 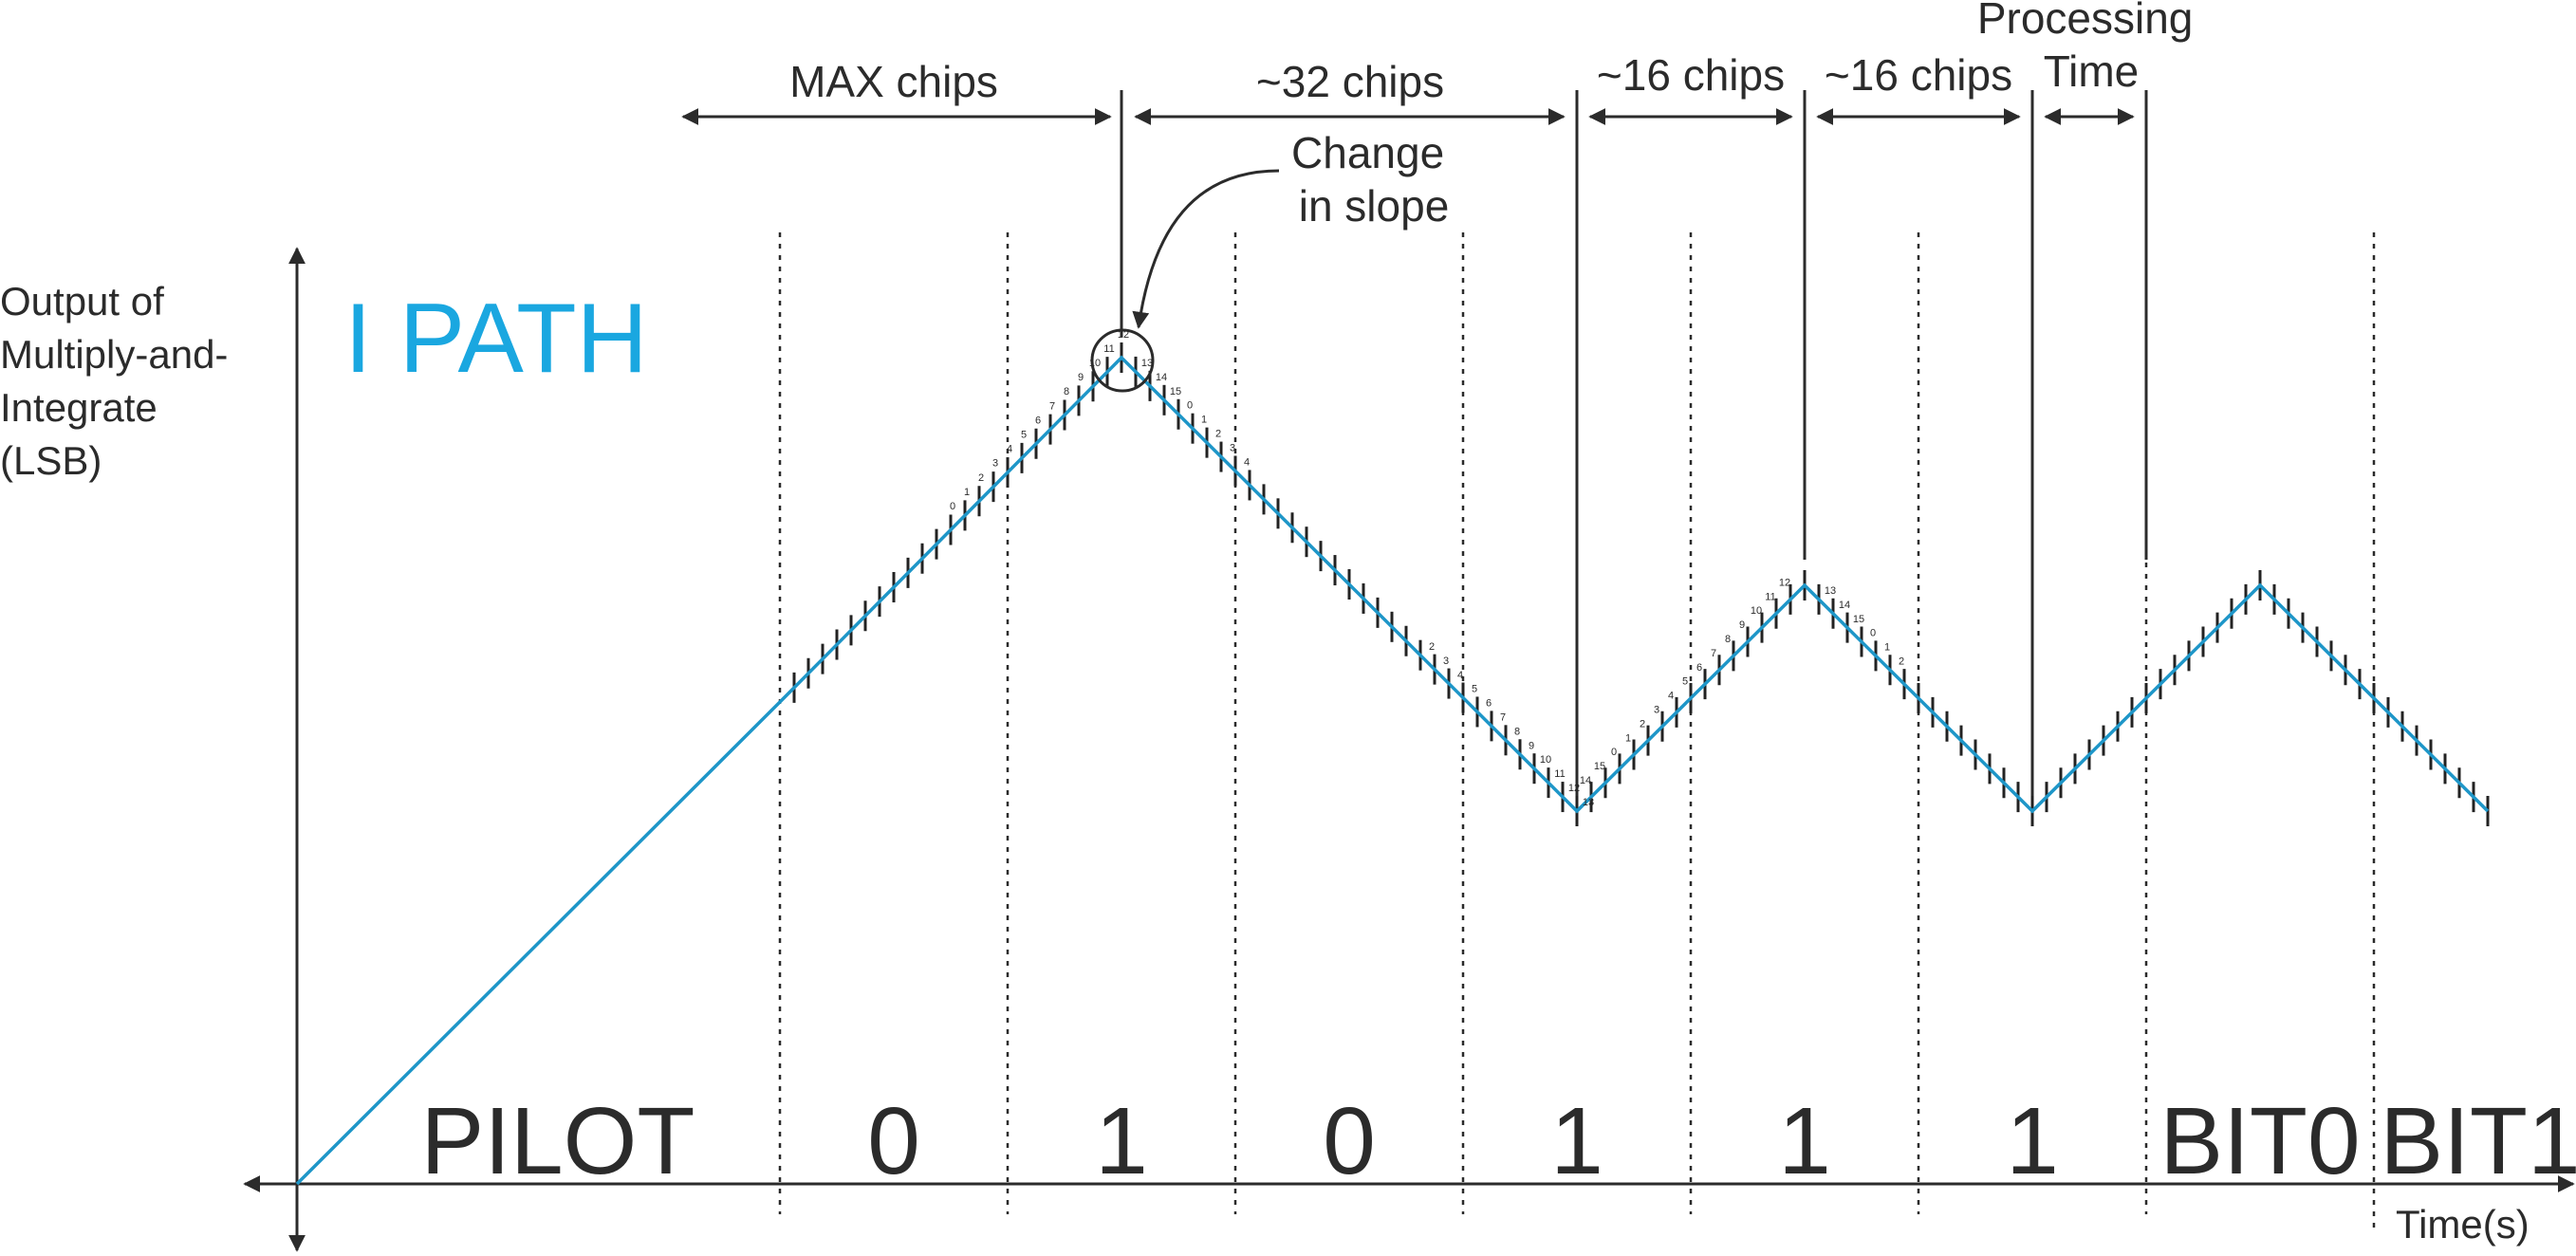 What do you see at coordinates (1373, 180) in the screenshot?
I see `slope-change-label: Change in slope` at bounding box center [1373, 180].